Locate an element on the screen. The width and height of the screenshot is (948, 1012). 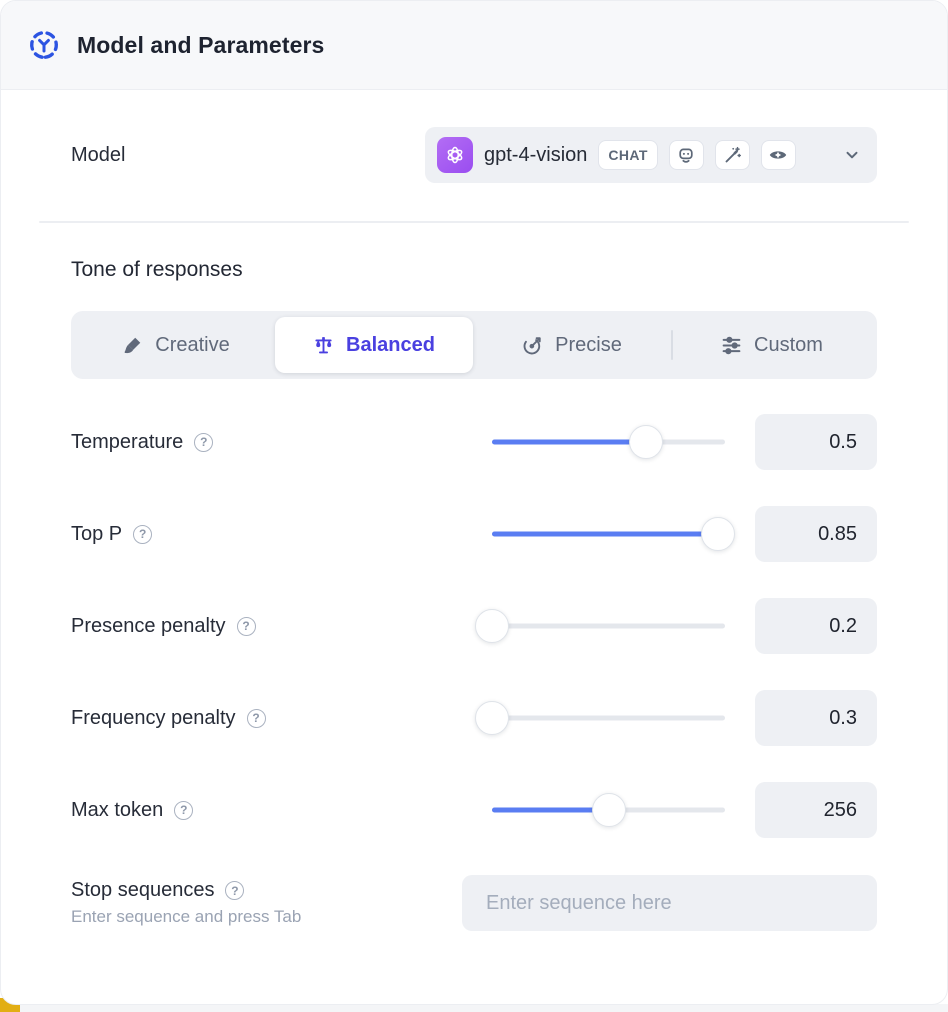
stop-sequence-input is located at coordinates (669, 903).